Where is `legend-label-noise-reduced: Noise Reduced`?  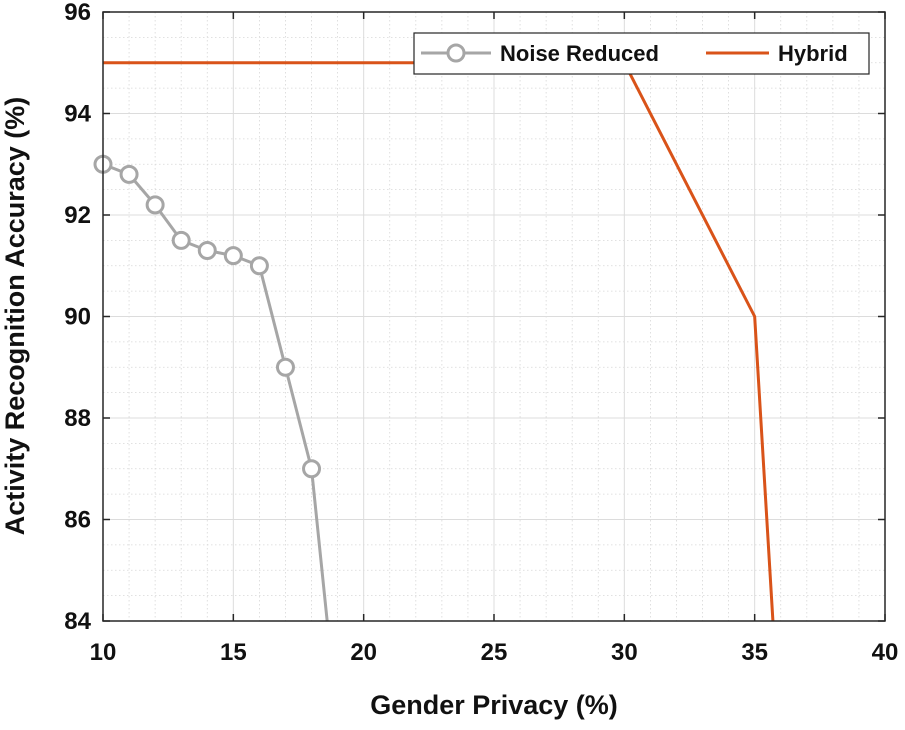
legend-label-noise-reduced: Noise Reduced is located at coordinates (579, 53).